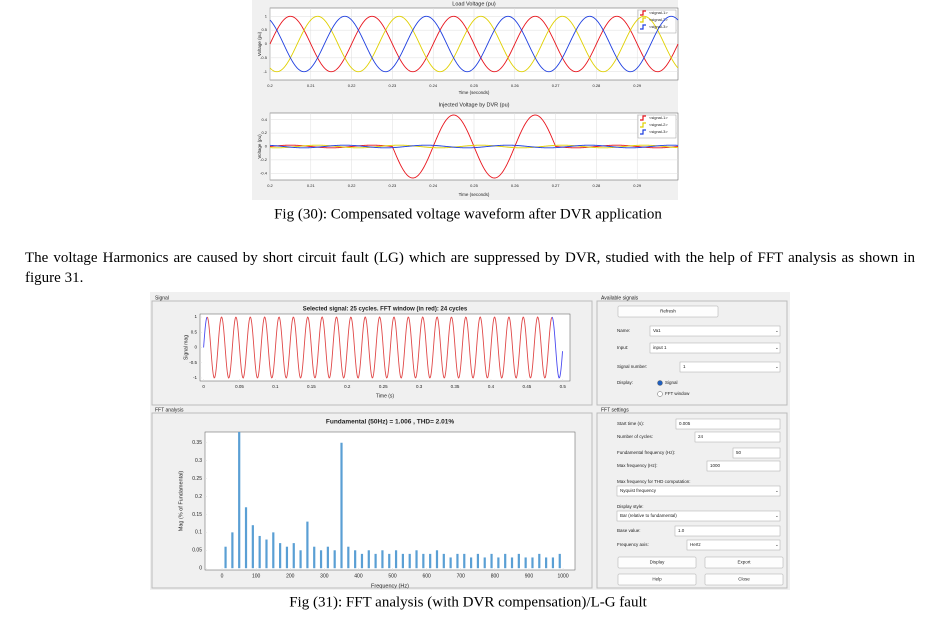 The image size is (928, 618). What do you see at coordinates (426, 576) in the screenshot?
I see `x-tick-label: 600` at bounding box center [426, 576].